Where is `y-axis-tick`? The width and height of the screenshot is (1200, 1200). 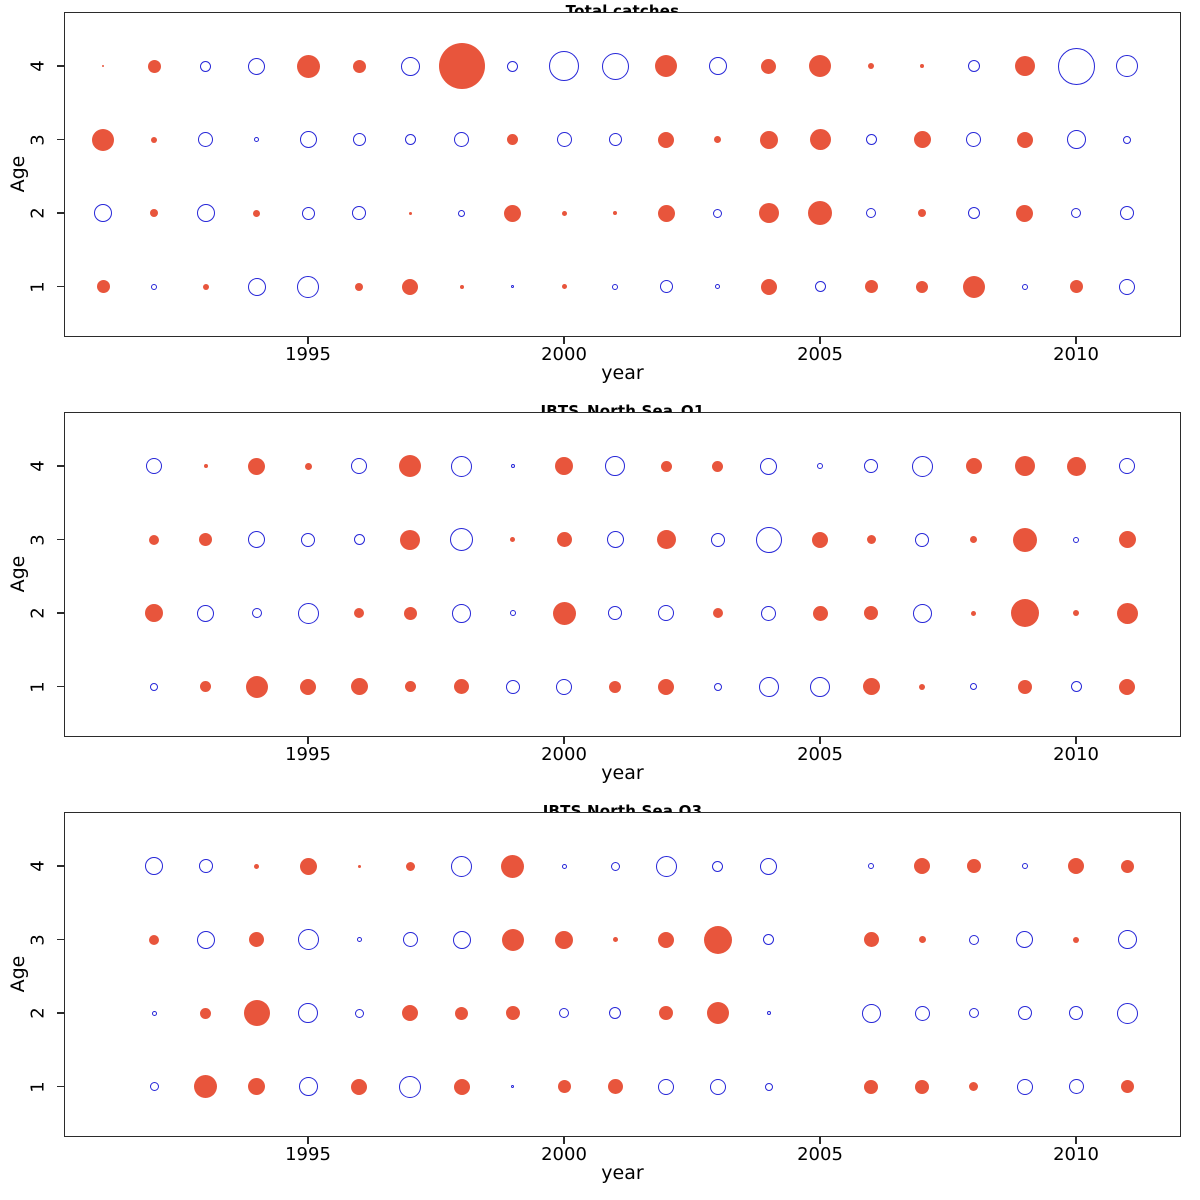
y-axis-tick is located at coordinates (60, 686).